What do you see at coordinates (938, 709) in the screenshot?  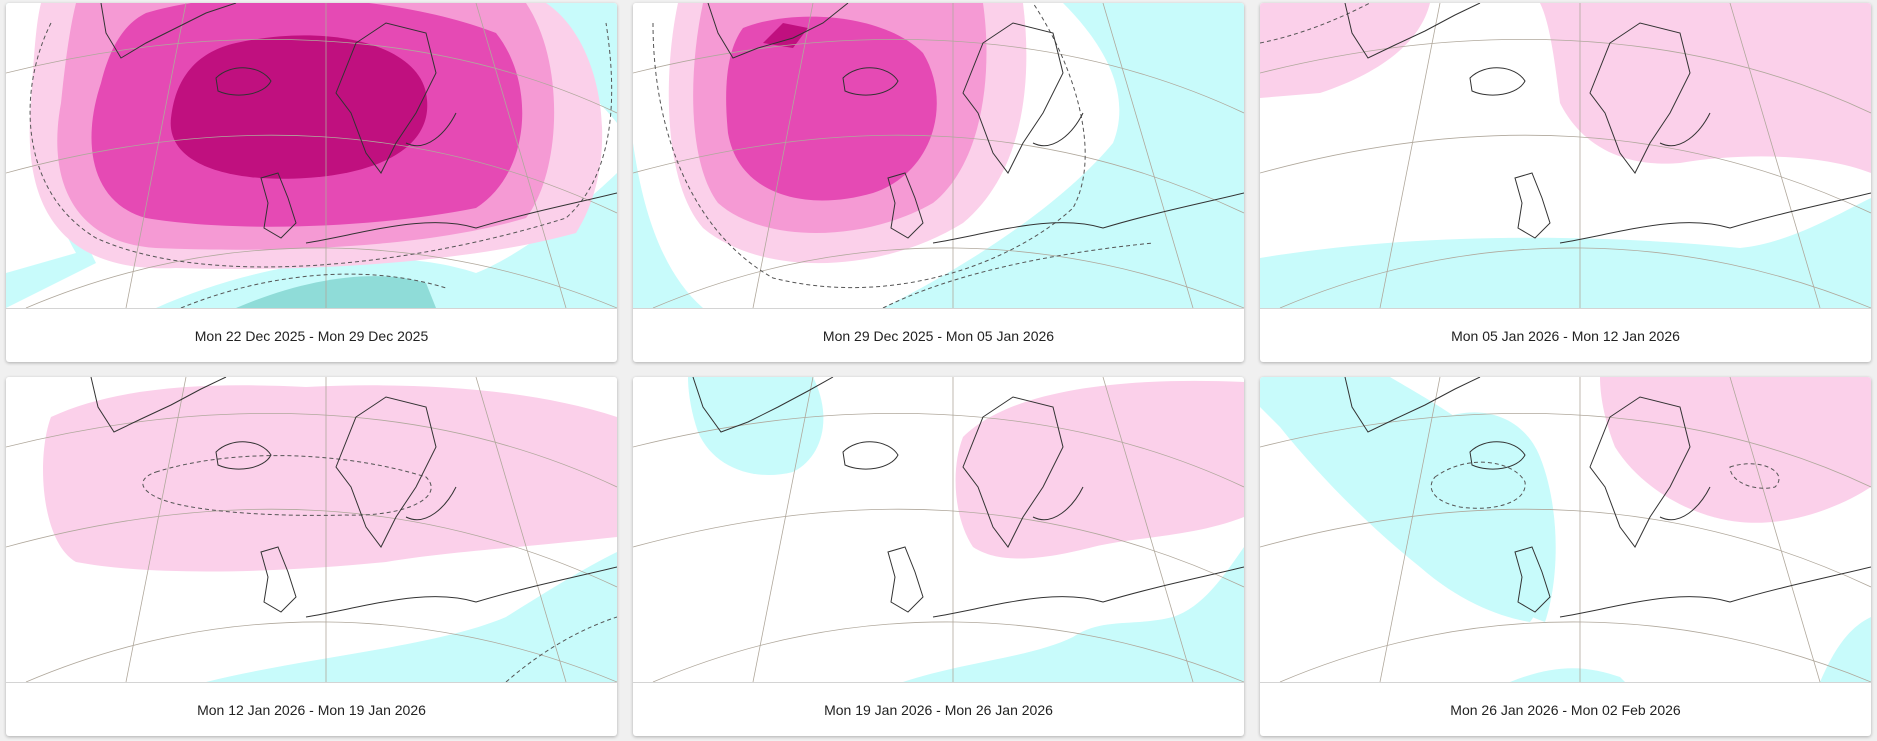 I see `date-range-label: Mon 19 Jan 2026 - Mon 26 Jan 2026` at bounding box center [938, 709].